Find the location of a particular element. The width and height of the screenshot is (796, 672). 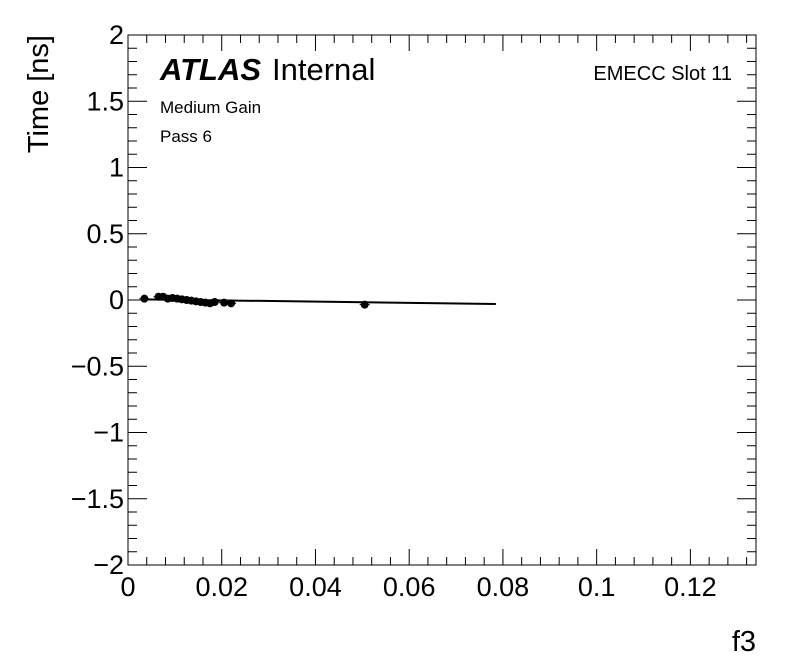

data-series is located at coordinates (317, 300).